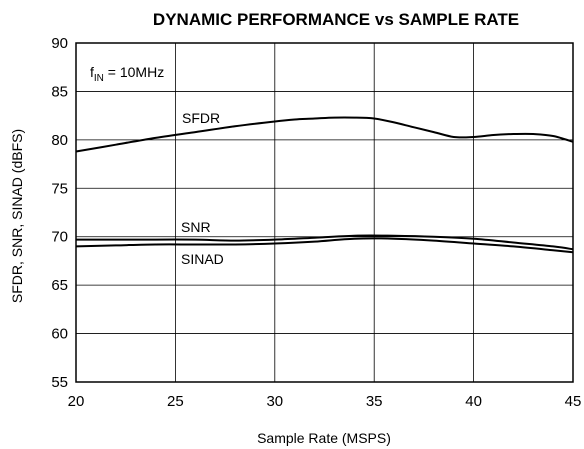 Image resolution: width=584 pixels, height=449 pixels. I want to click on series-line-snr, so click(325, 242).